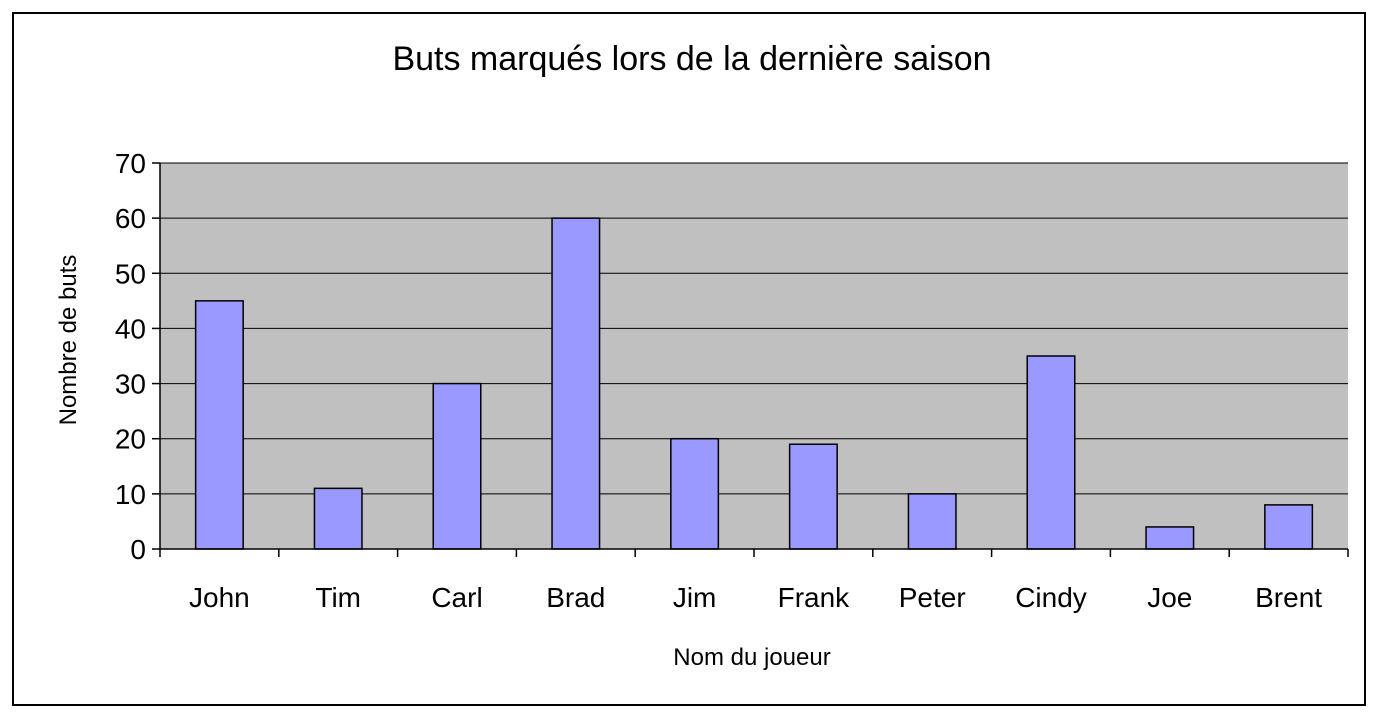 The width and height of the screenshot is (1384, 722). What do you see at coordinates (130, 356) in the screenshot?
I see `y-tick-labels: 0 10 20 30 40 50 60 70` at bounding box center [130, 356].